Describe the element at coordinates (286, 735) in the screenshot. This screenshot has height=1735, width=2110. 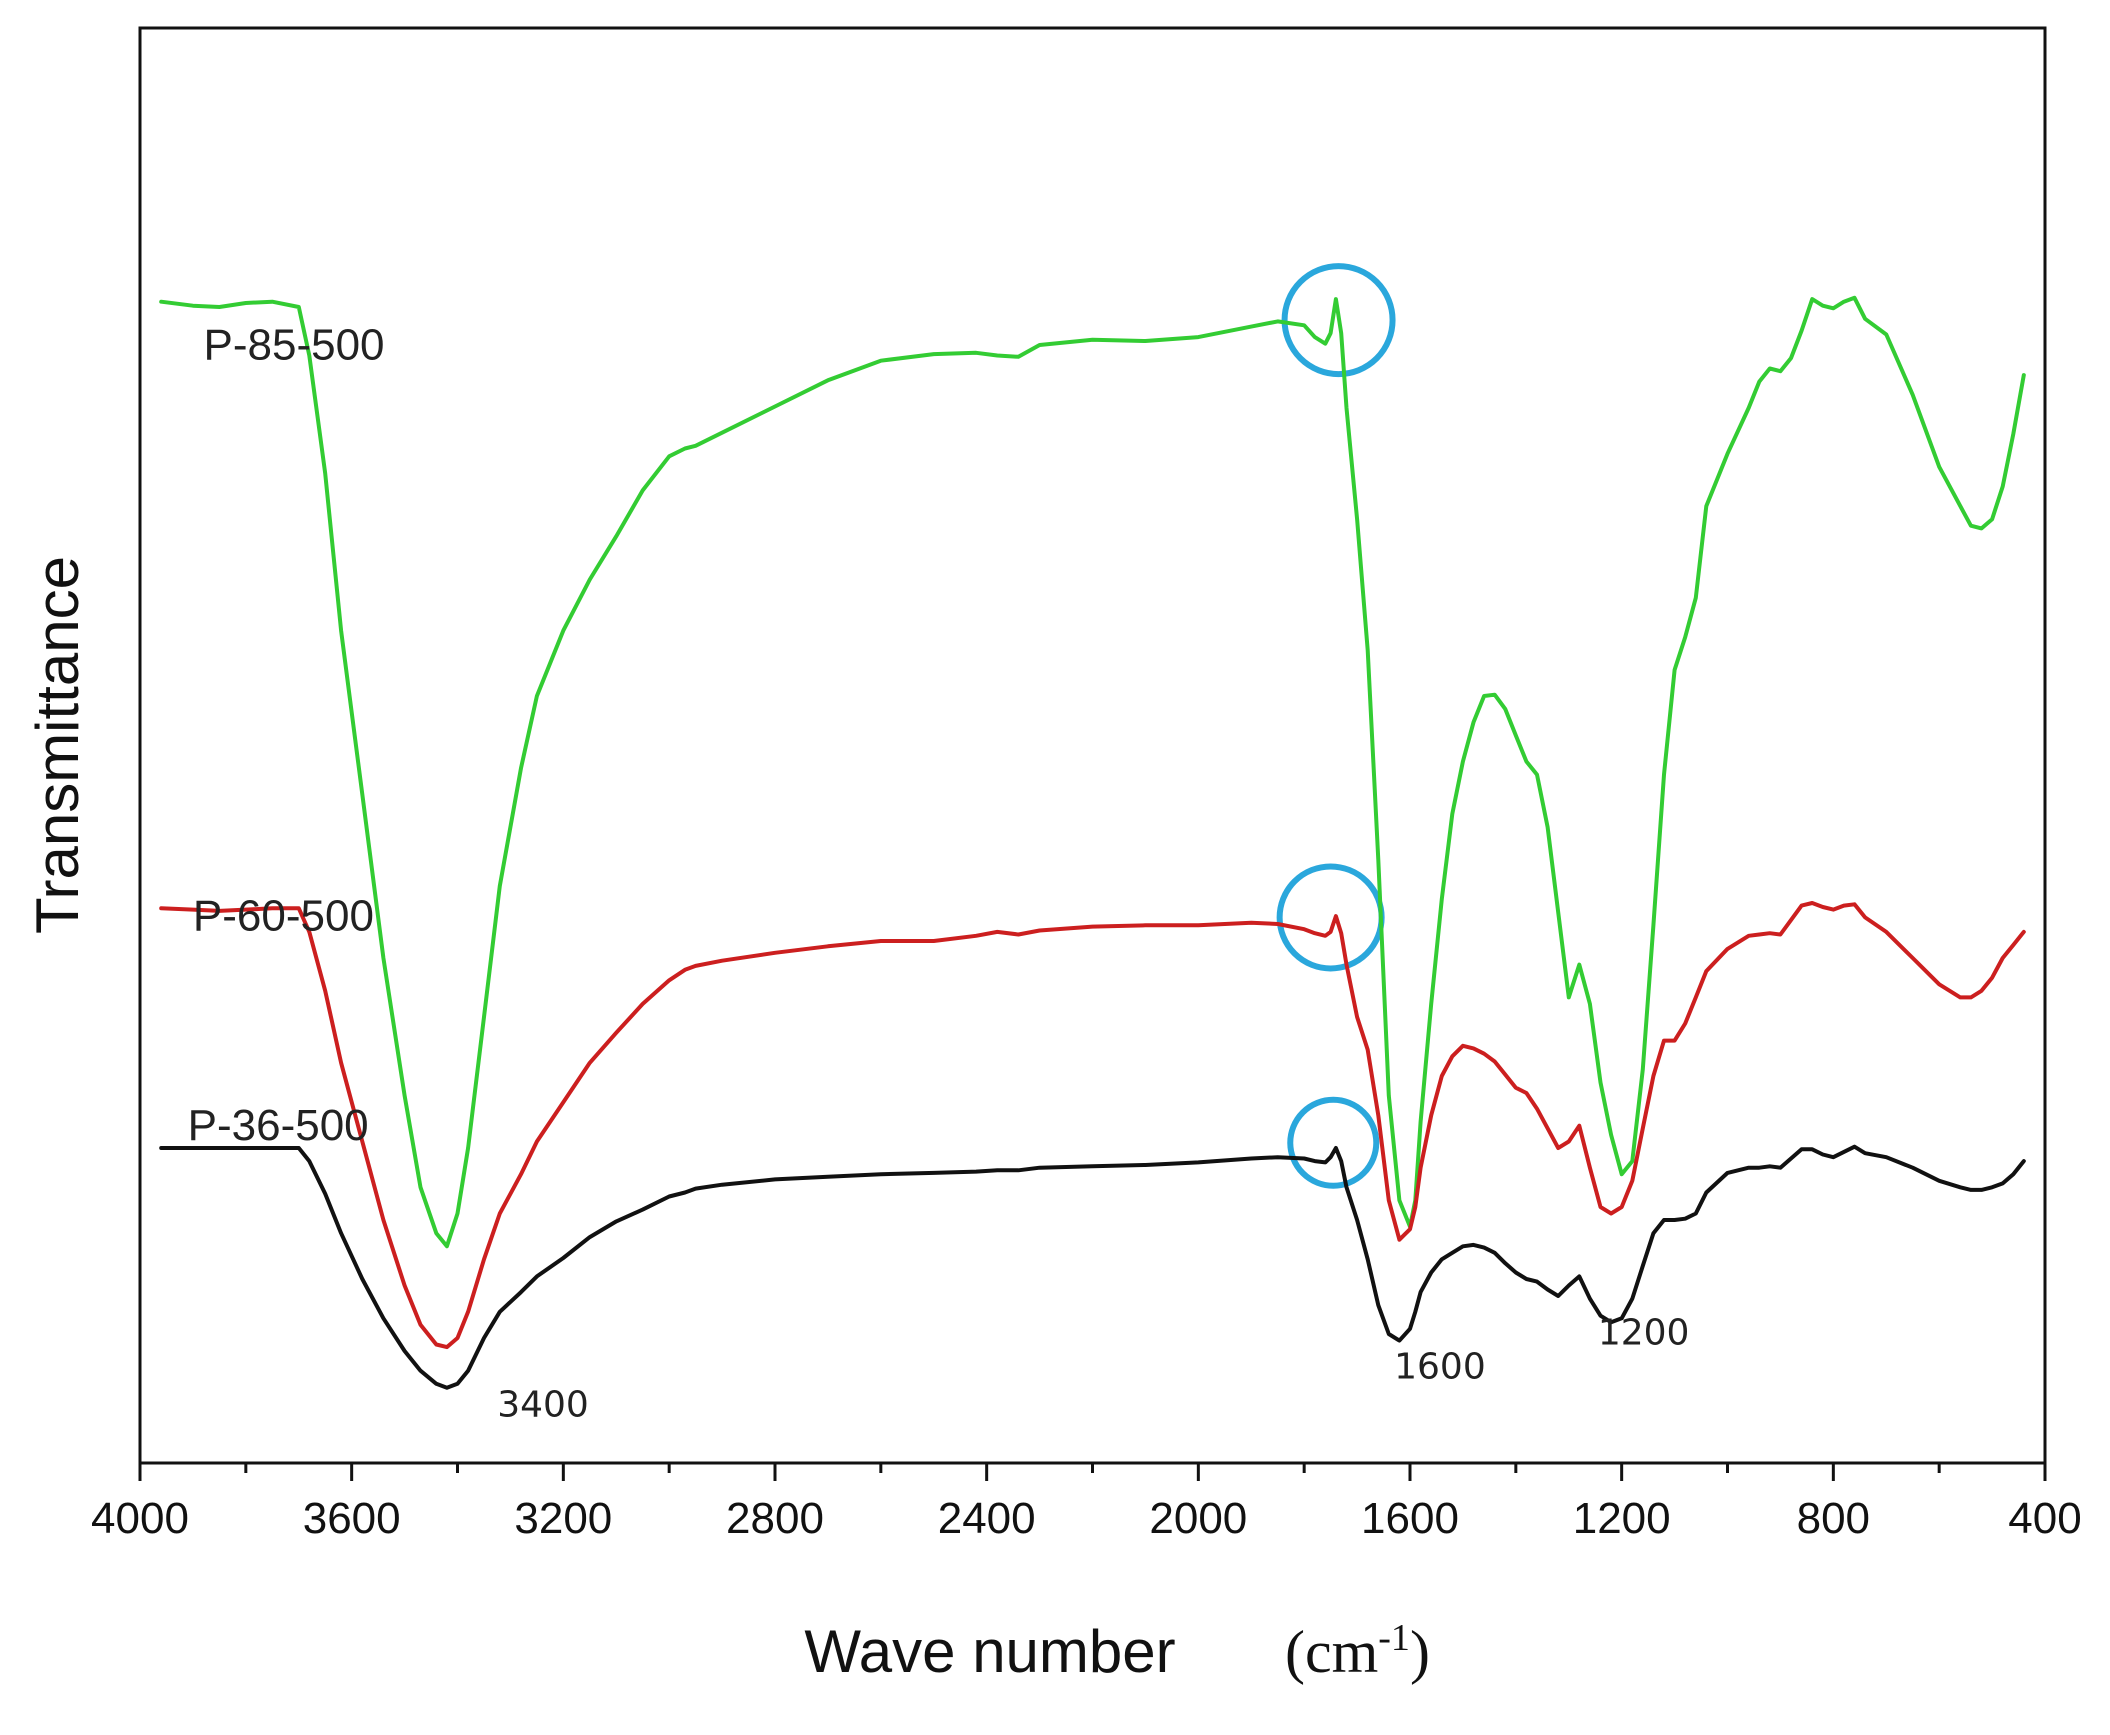
I see `series-labels: P-85-500 P-60-500 P-36-500` at that location.